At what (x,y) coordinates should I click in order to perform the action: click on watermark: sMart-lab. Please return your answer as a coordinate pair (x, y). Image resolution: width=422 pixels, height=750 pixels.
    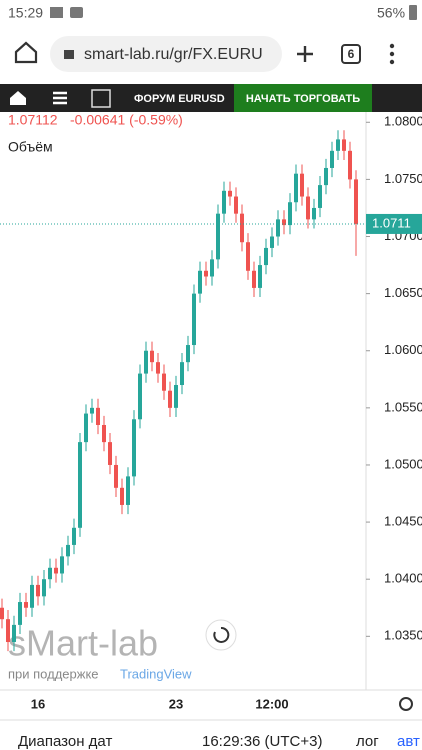
    Looking at the image, I should click on (83, 643).